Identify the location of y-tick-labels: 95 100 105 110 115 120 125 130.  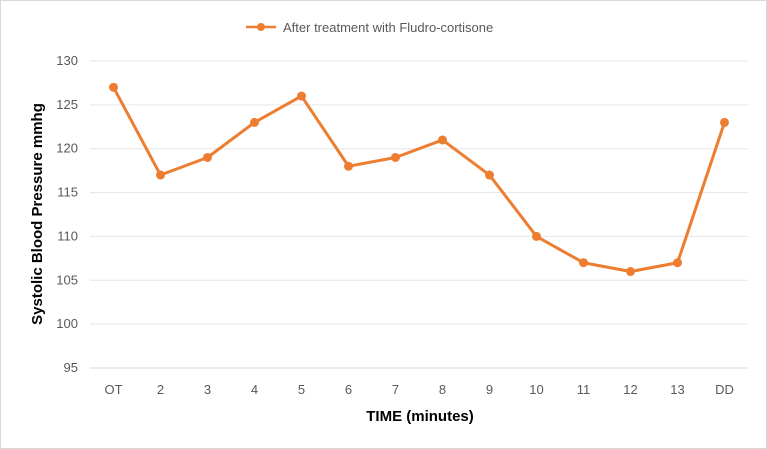
(67, 214).